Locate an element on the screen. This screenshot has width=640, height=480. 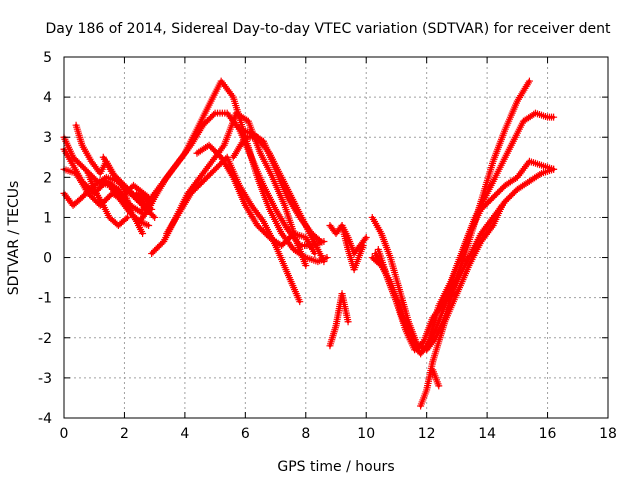
series-trace-main-e is located at coordinates (256, 199).